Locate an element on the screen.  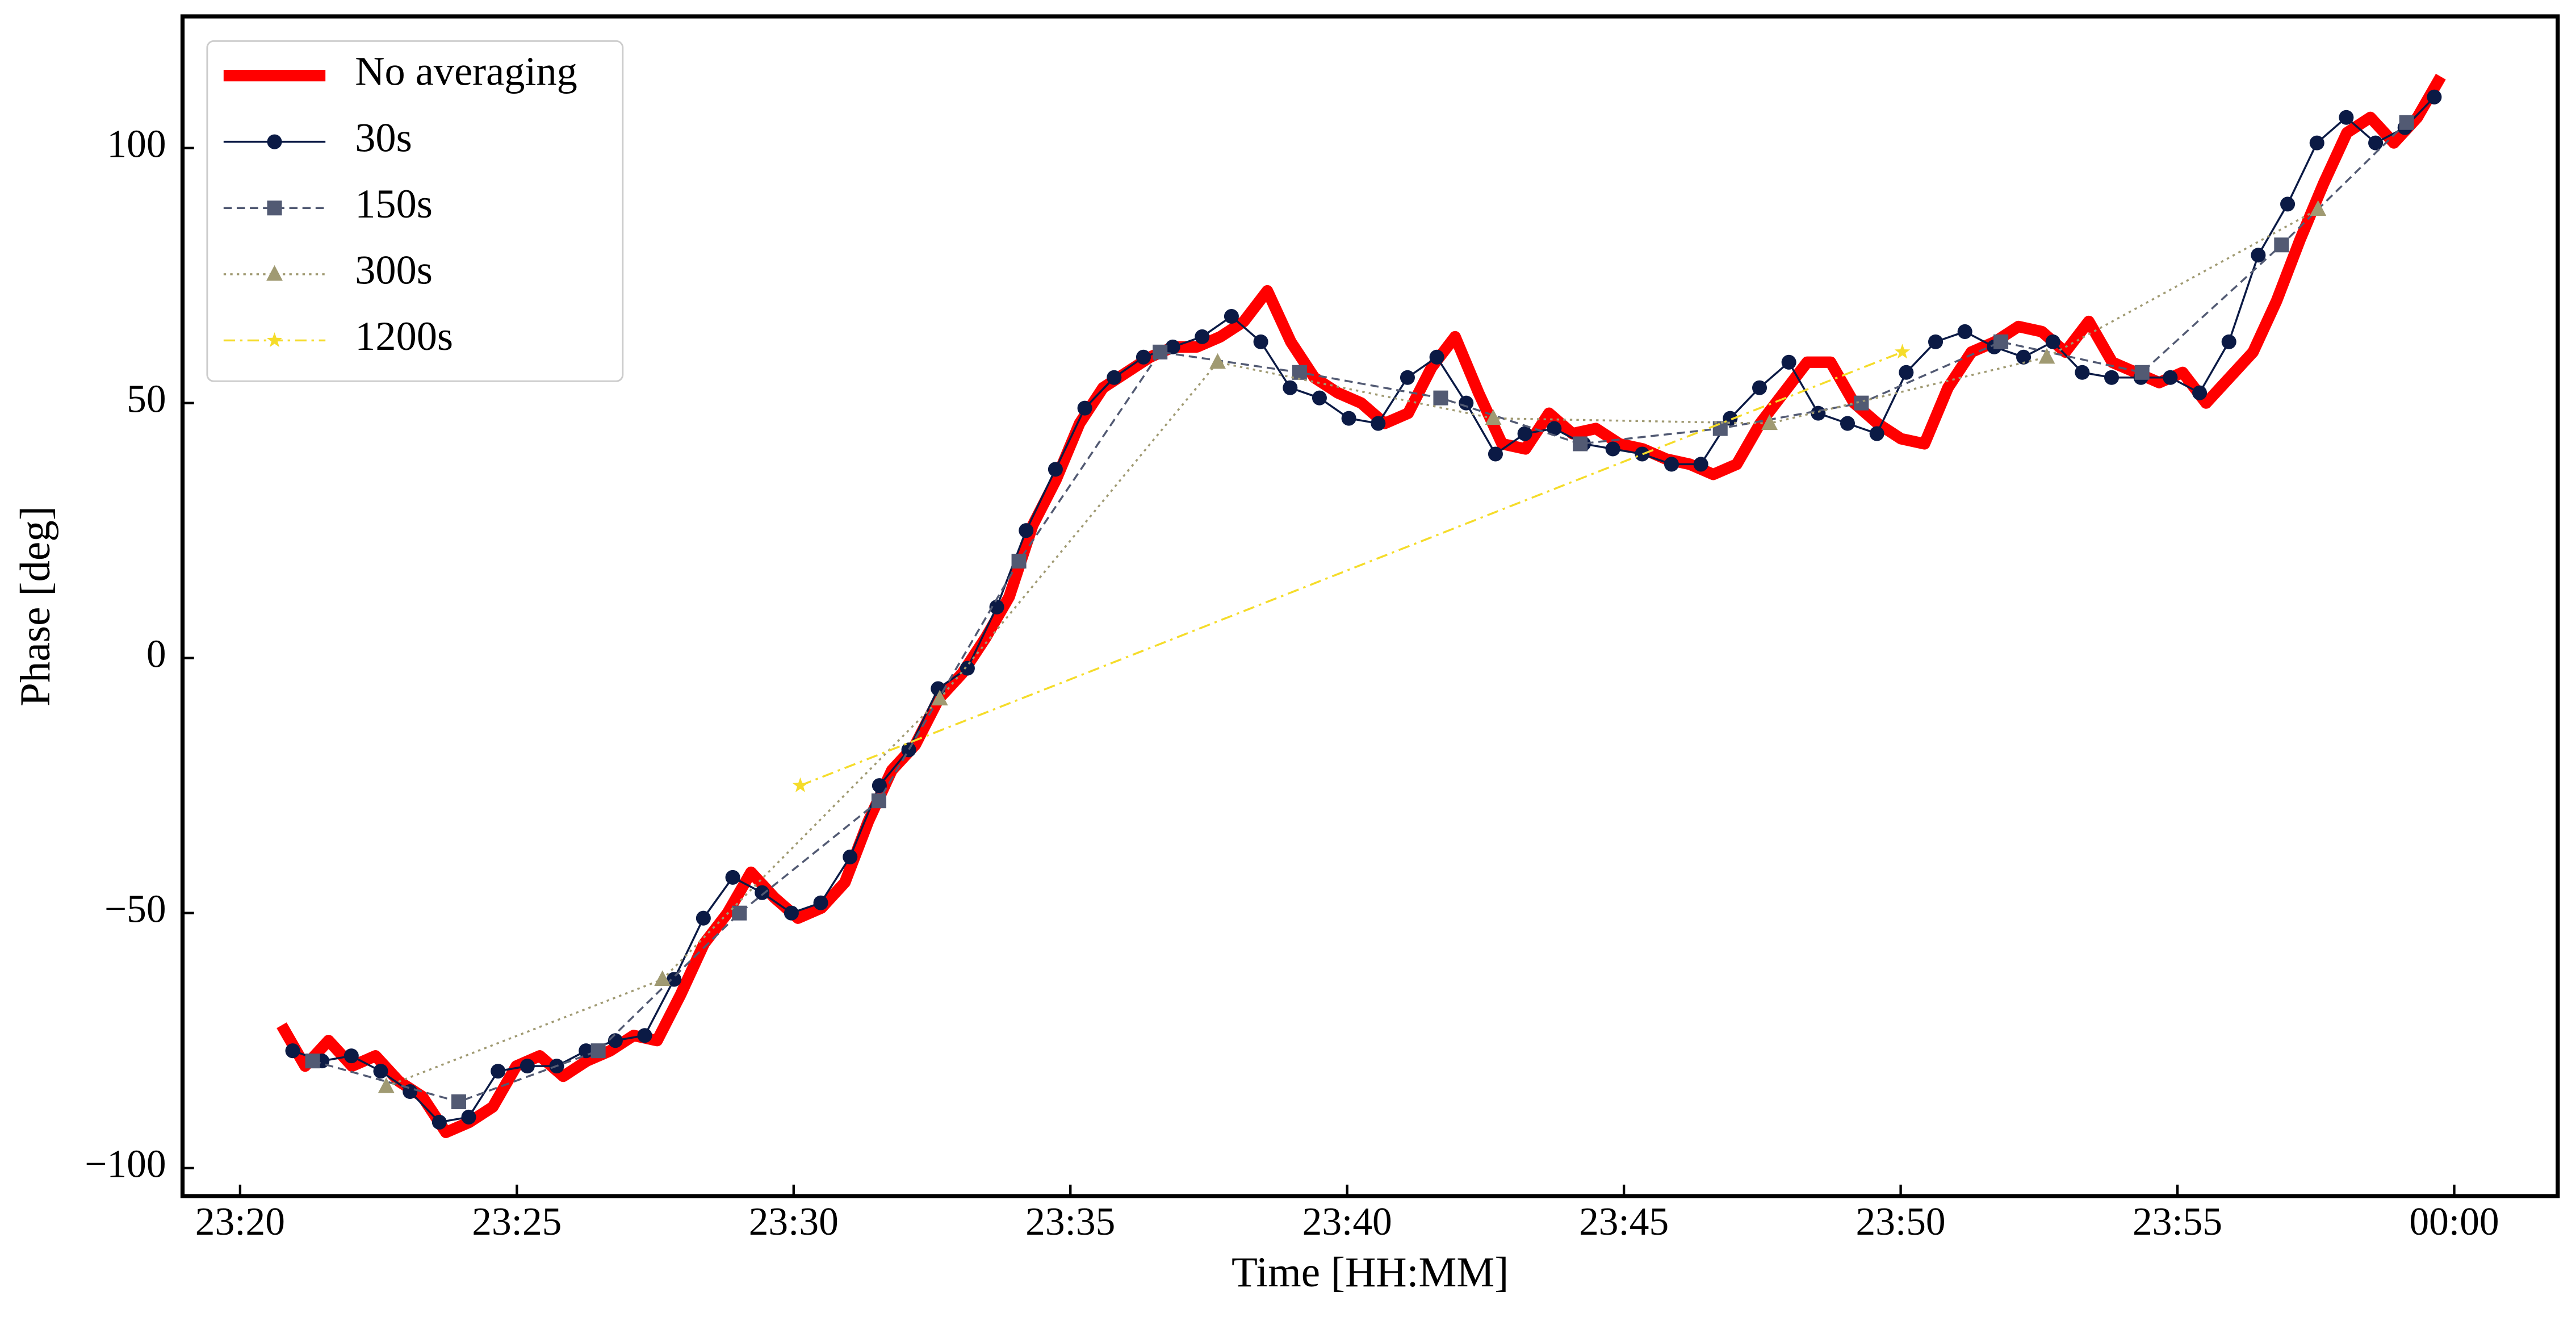
x-tick-label: 23:50 is located at coordinates (1901, 1222).